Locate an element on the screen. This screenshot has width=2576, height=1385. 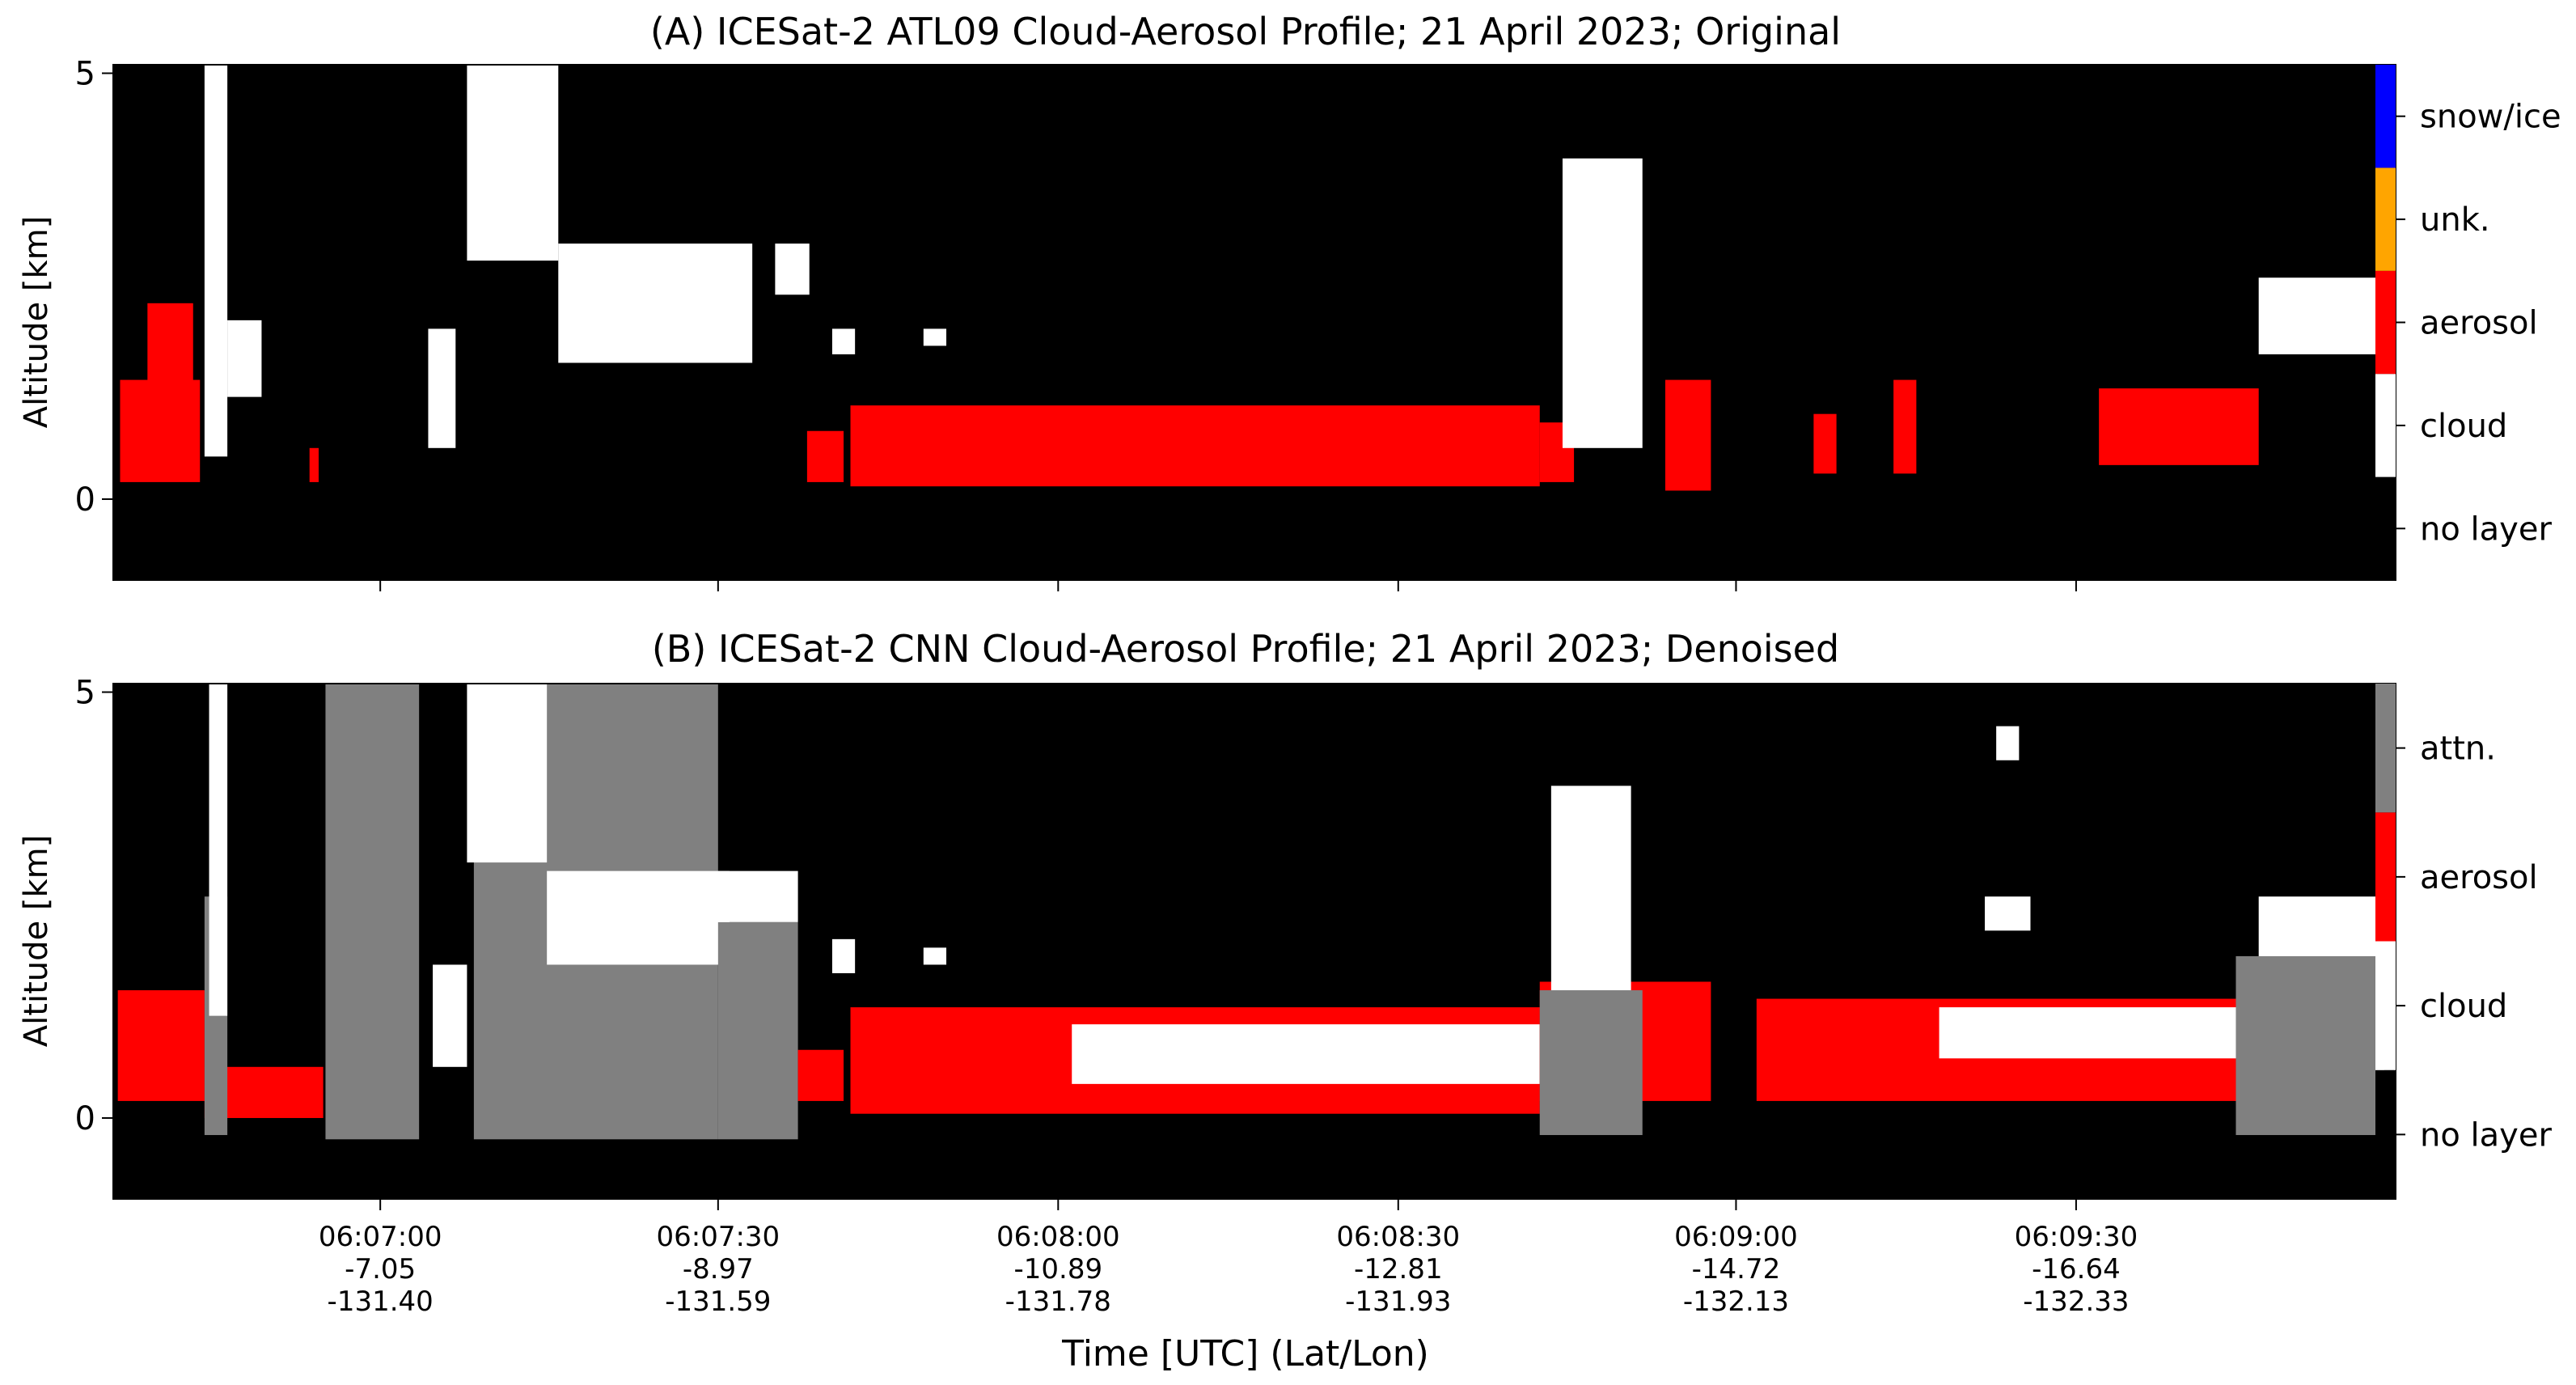
xtick-label: -131.59 is located at coordinates (718, 1301).